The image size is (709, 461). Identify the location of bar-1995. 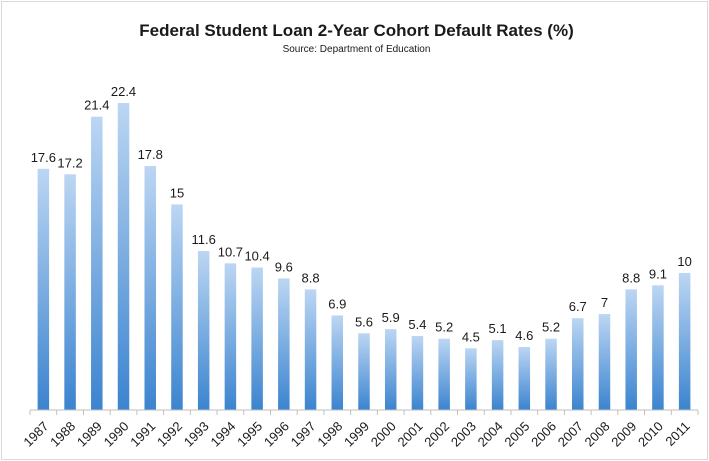
(257, 338).